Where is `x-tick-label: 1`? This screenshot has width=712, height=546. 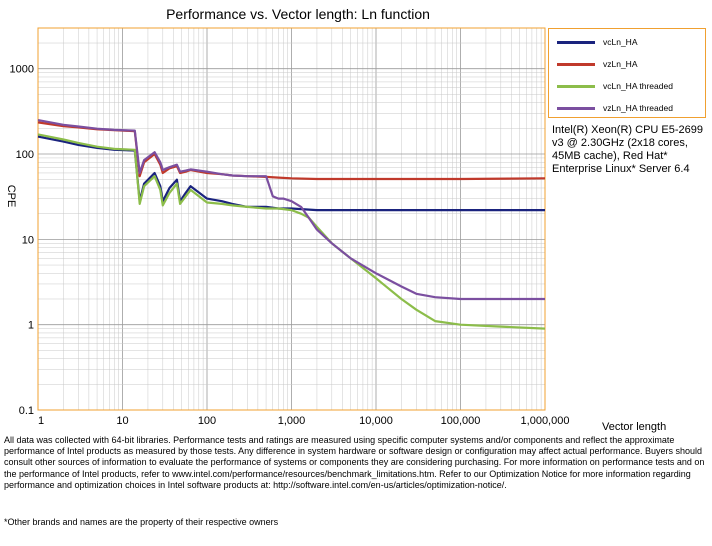
x-tick-label: 1 is located at coordinates (41, 421).